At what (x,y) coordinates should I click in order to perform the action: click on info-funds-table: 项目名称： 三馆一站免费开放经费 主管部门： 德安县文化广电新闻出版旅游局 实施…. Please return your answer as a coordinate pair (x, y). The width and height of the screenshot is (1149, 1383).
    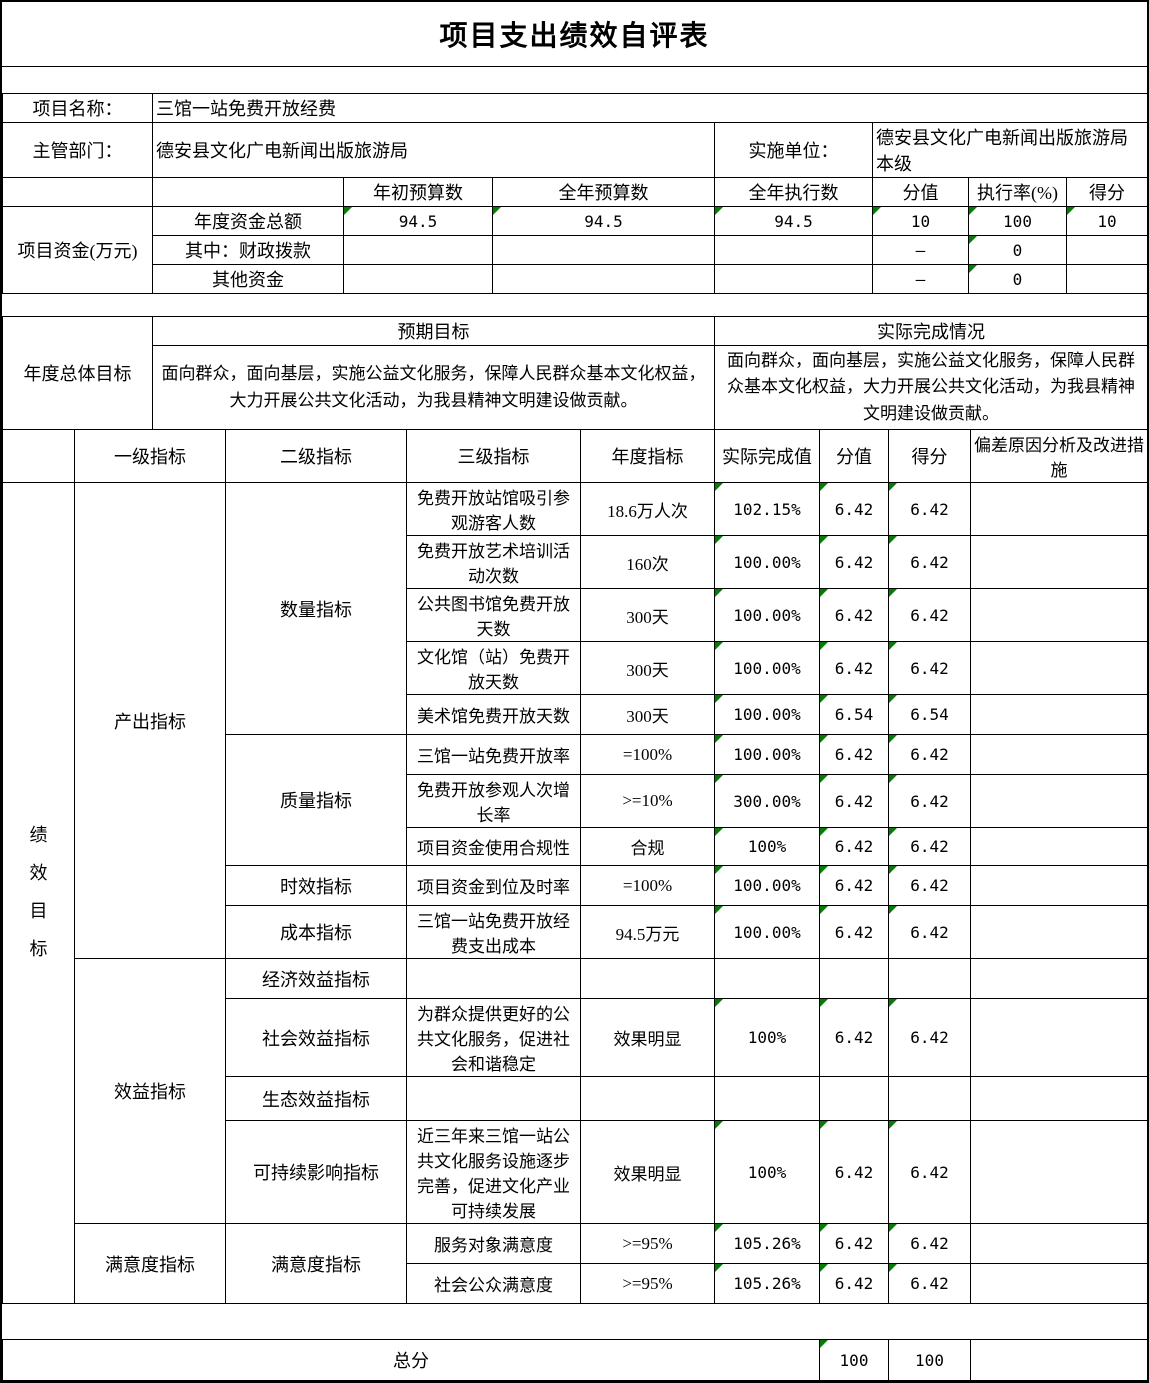
    Looking at the image, I should click on (575, 193).